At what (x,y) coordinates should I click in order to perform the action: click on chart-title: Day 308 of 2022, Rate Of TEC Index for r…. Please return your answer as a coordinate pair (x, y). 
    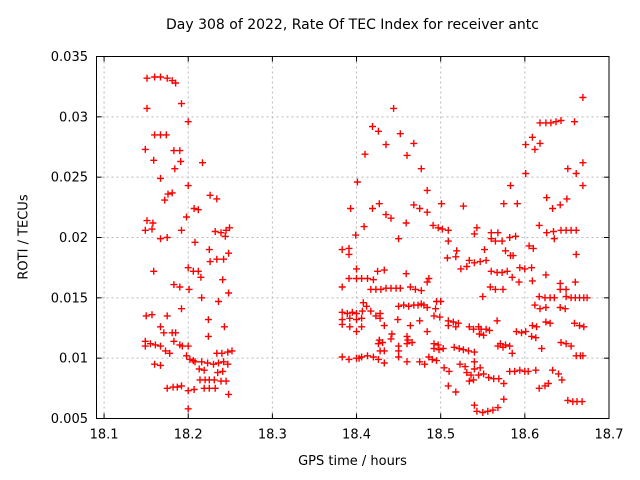
    Looking at the image, I should click on (352, 25).